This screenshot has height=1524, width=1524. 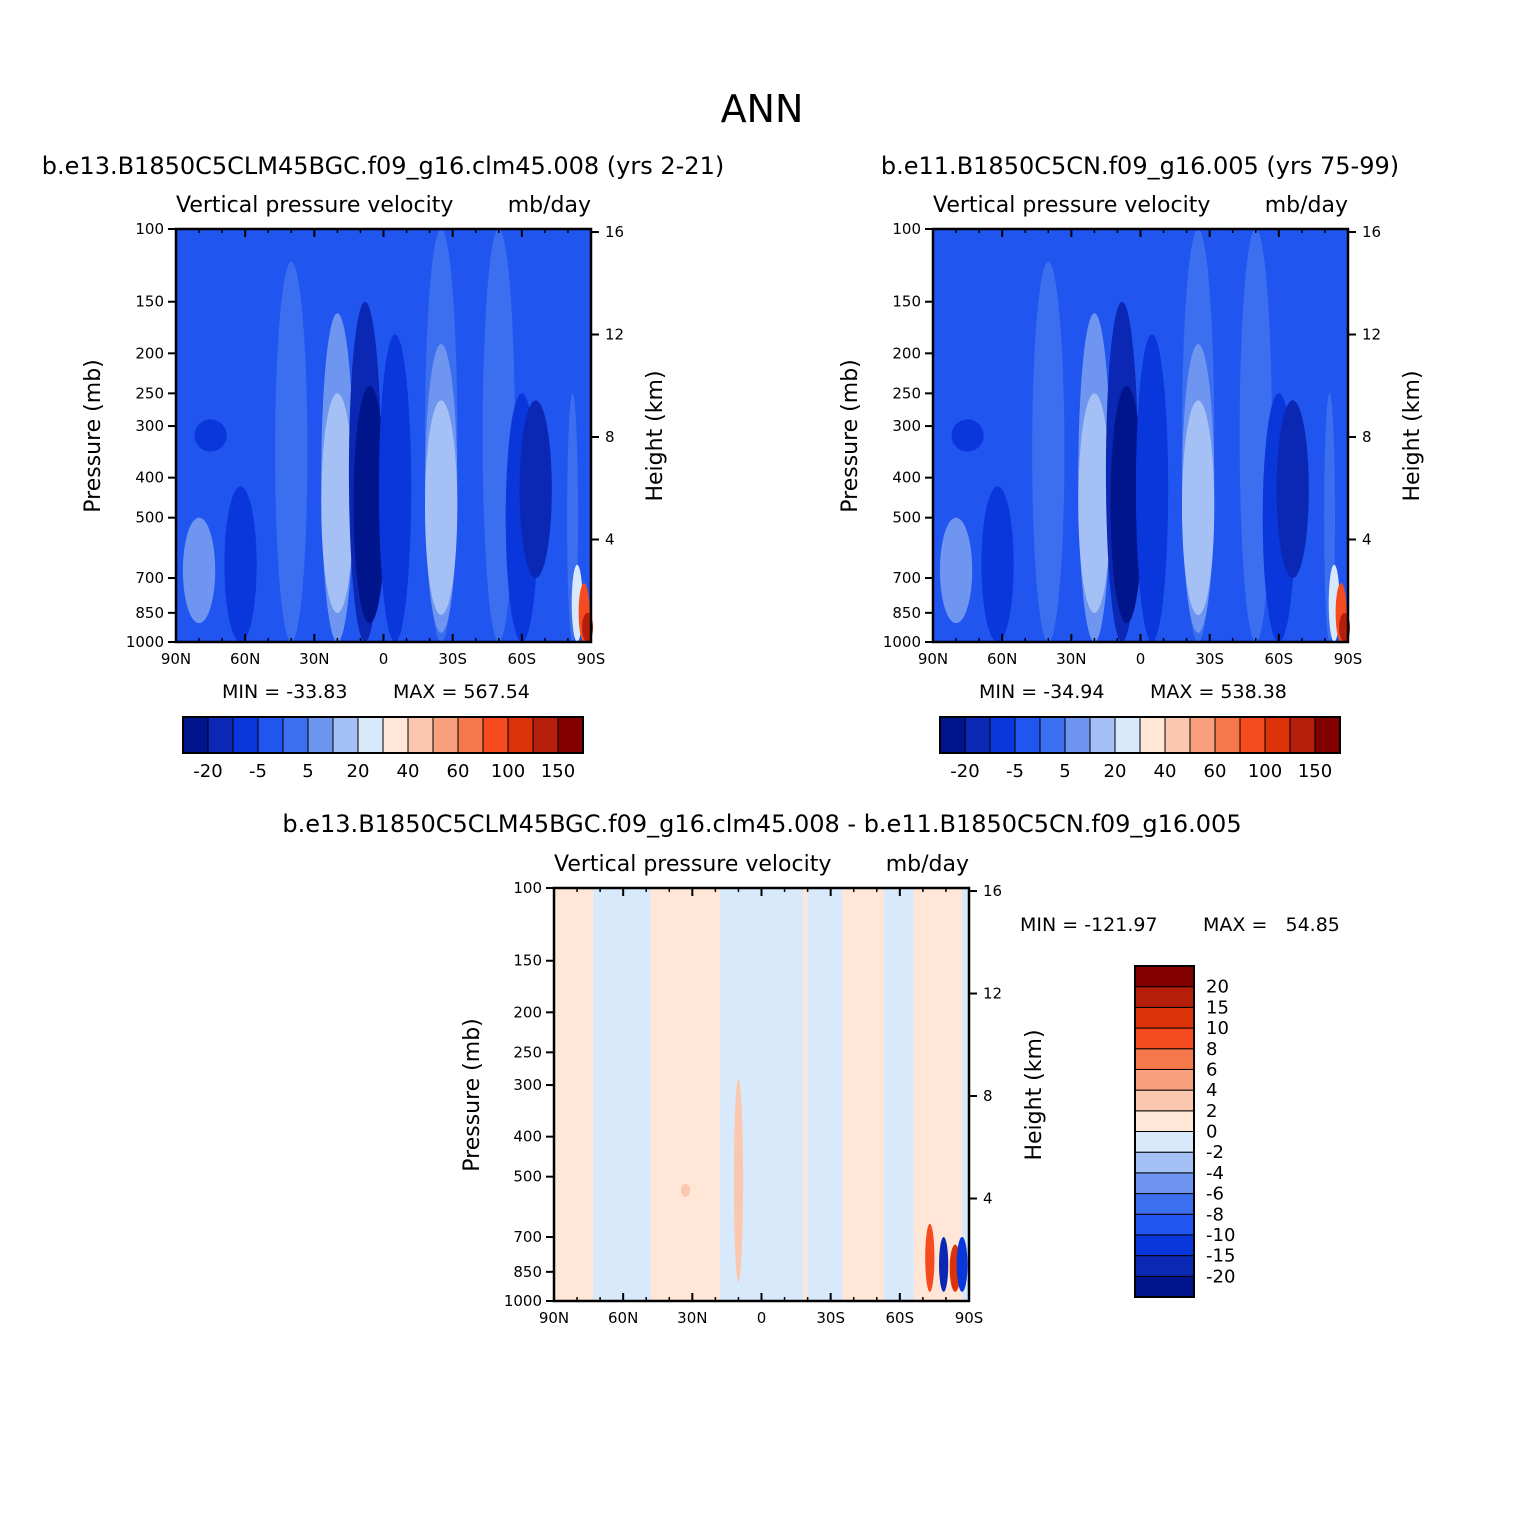 I want to click on colorbar-label: 2, so click(x=1211, y=1111).